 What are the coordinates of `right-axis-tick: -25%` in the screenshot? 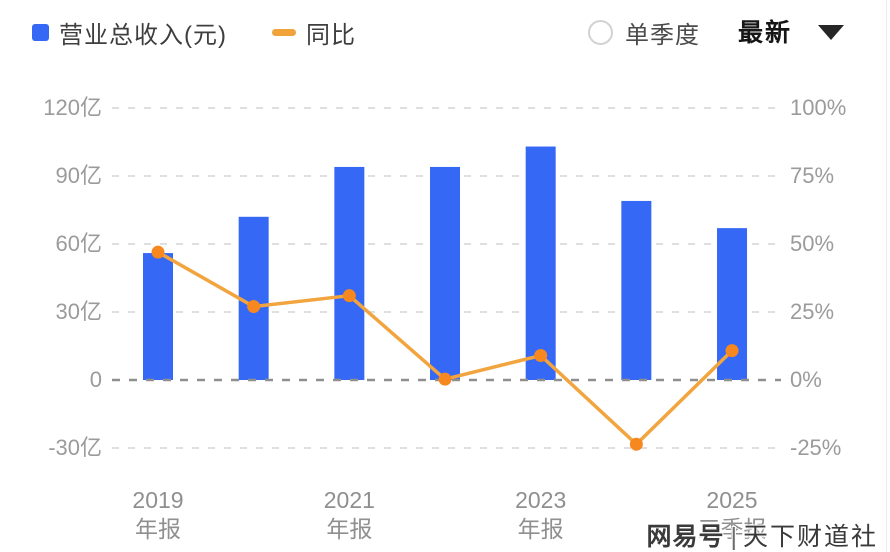 It's located at (816, 447).